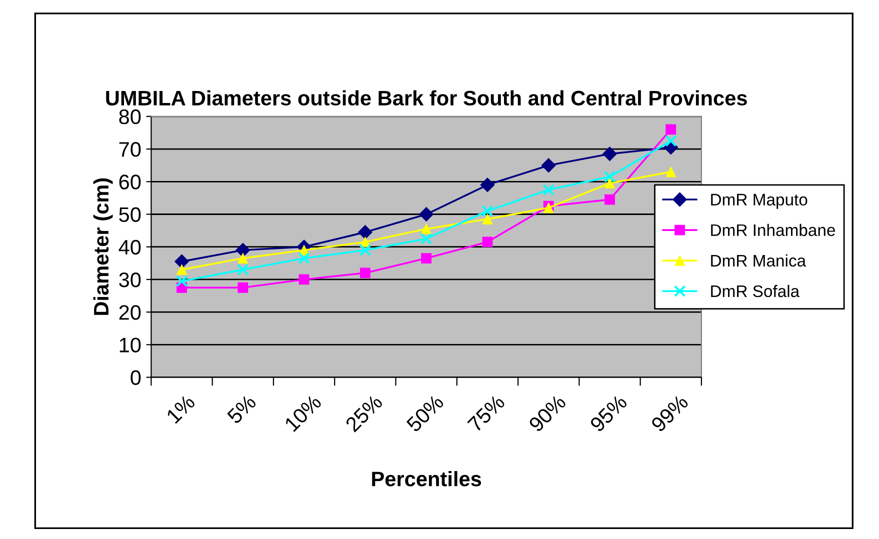 The image size is (879, 539). I want to click on y-tick-label: 40, so click(129, 247).